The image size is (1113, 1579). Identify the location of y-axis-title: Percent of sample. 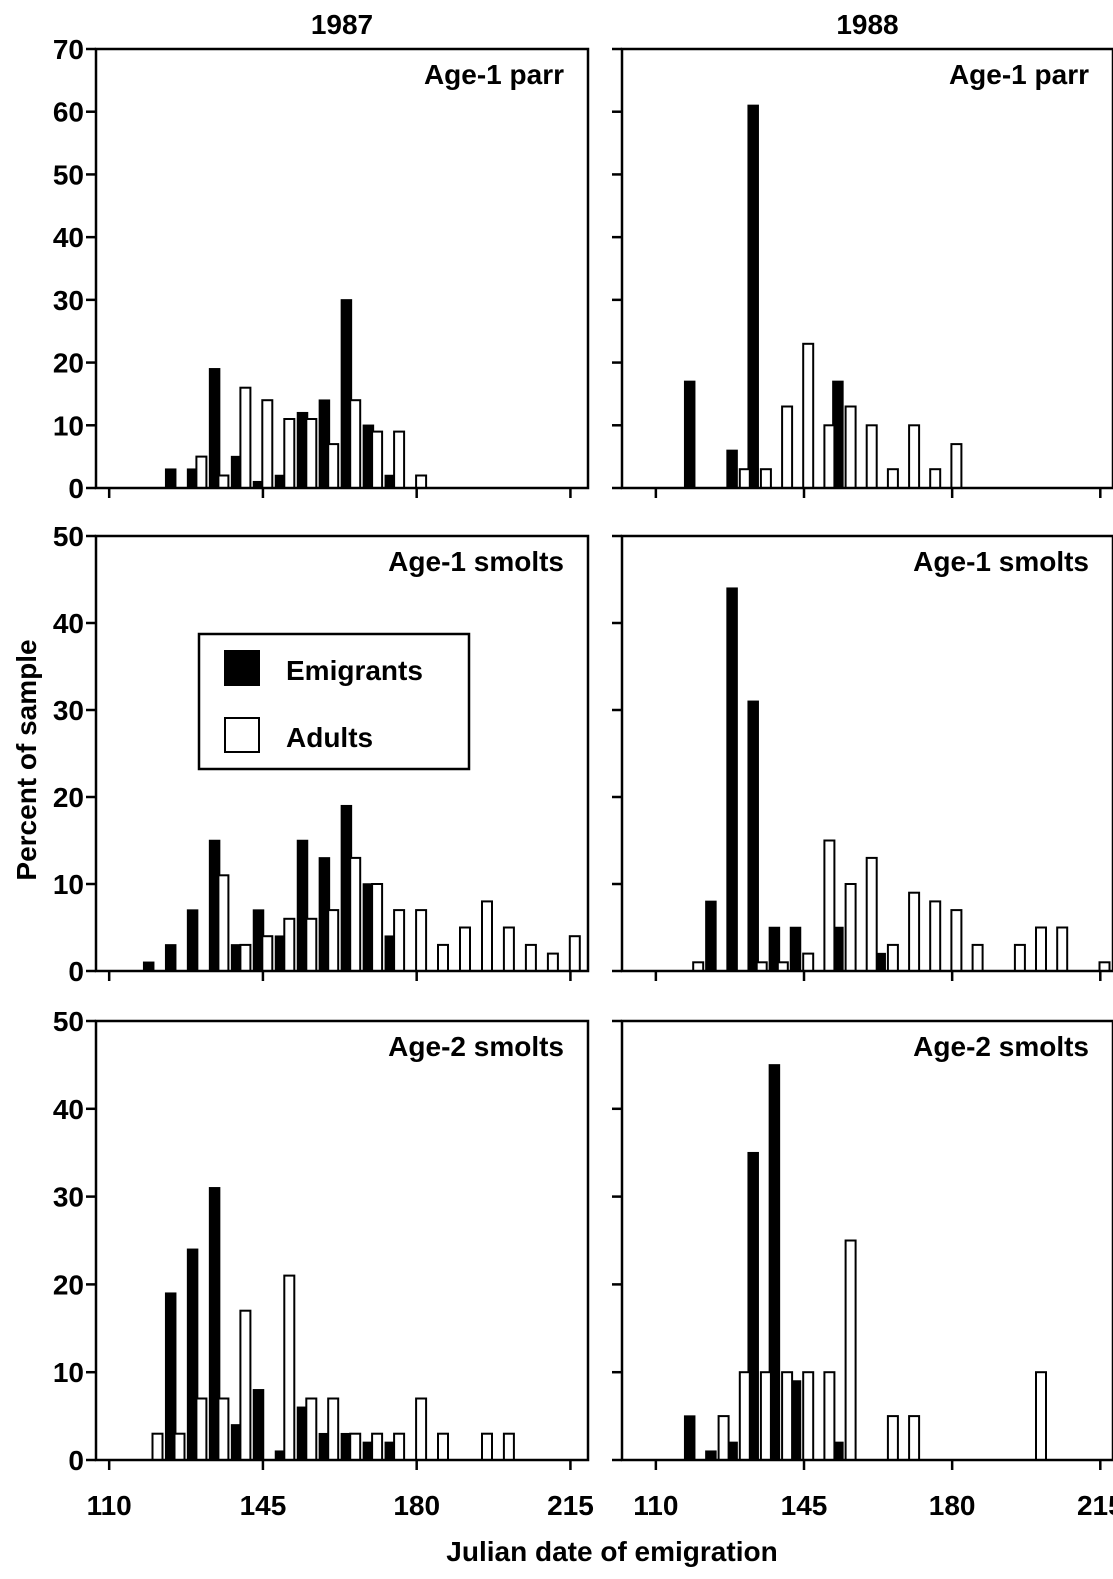
(26, 759).